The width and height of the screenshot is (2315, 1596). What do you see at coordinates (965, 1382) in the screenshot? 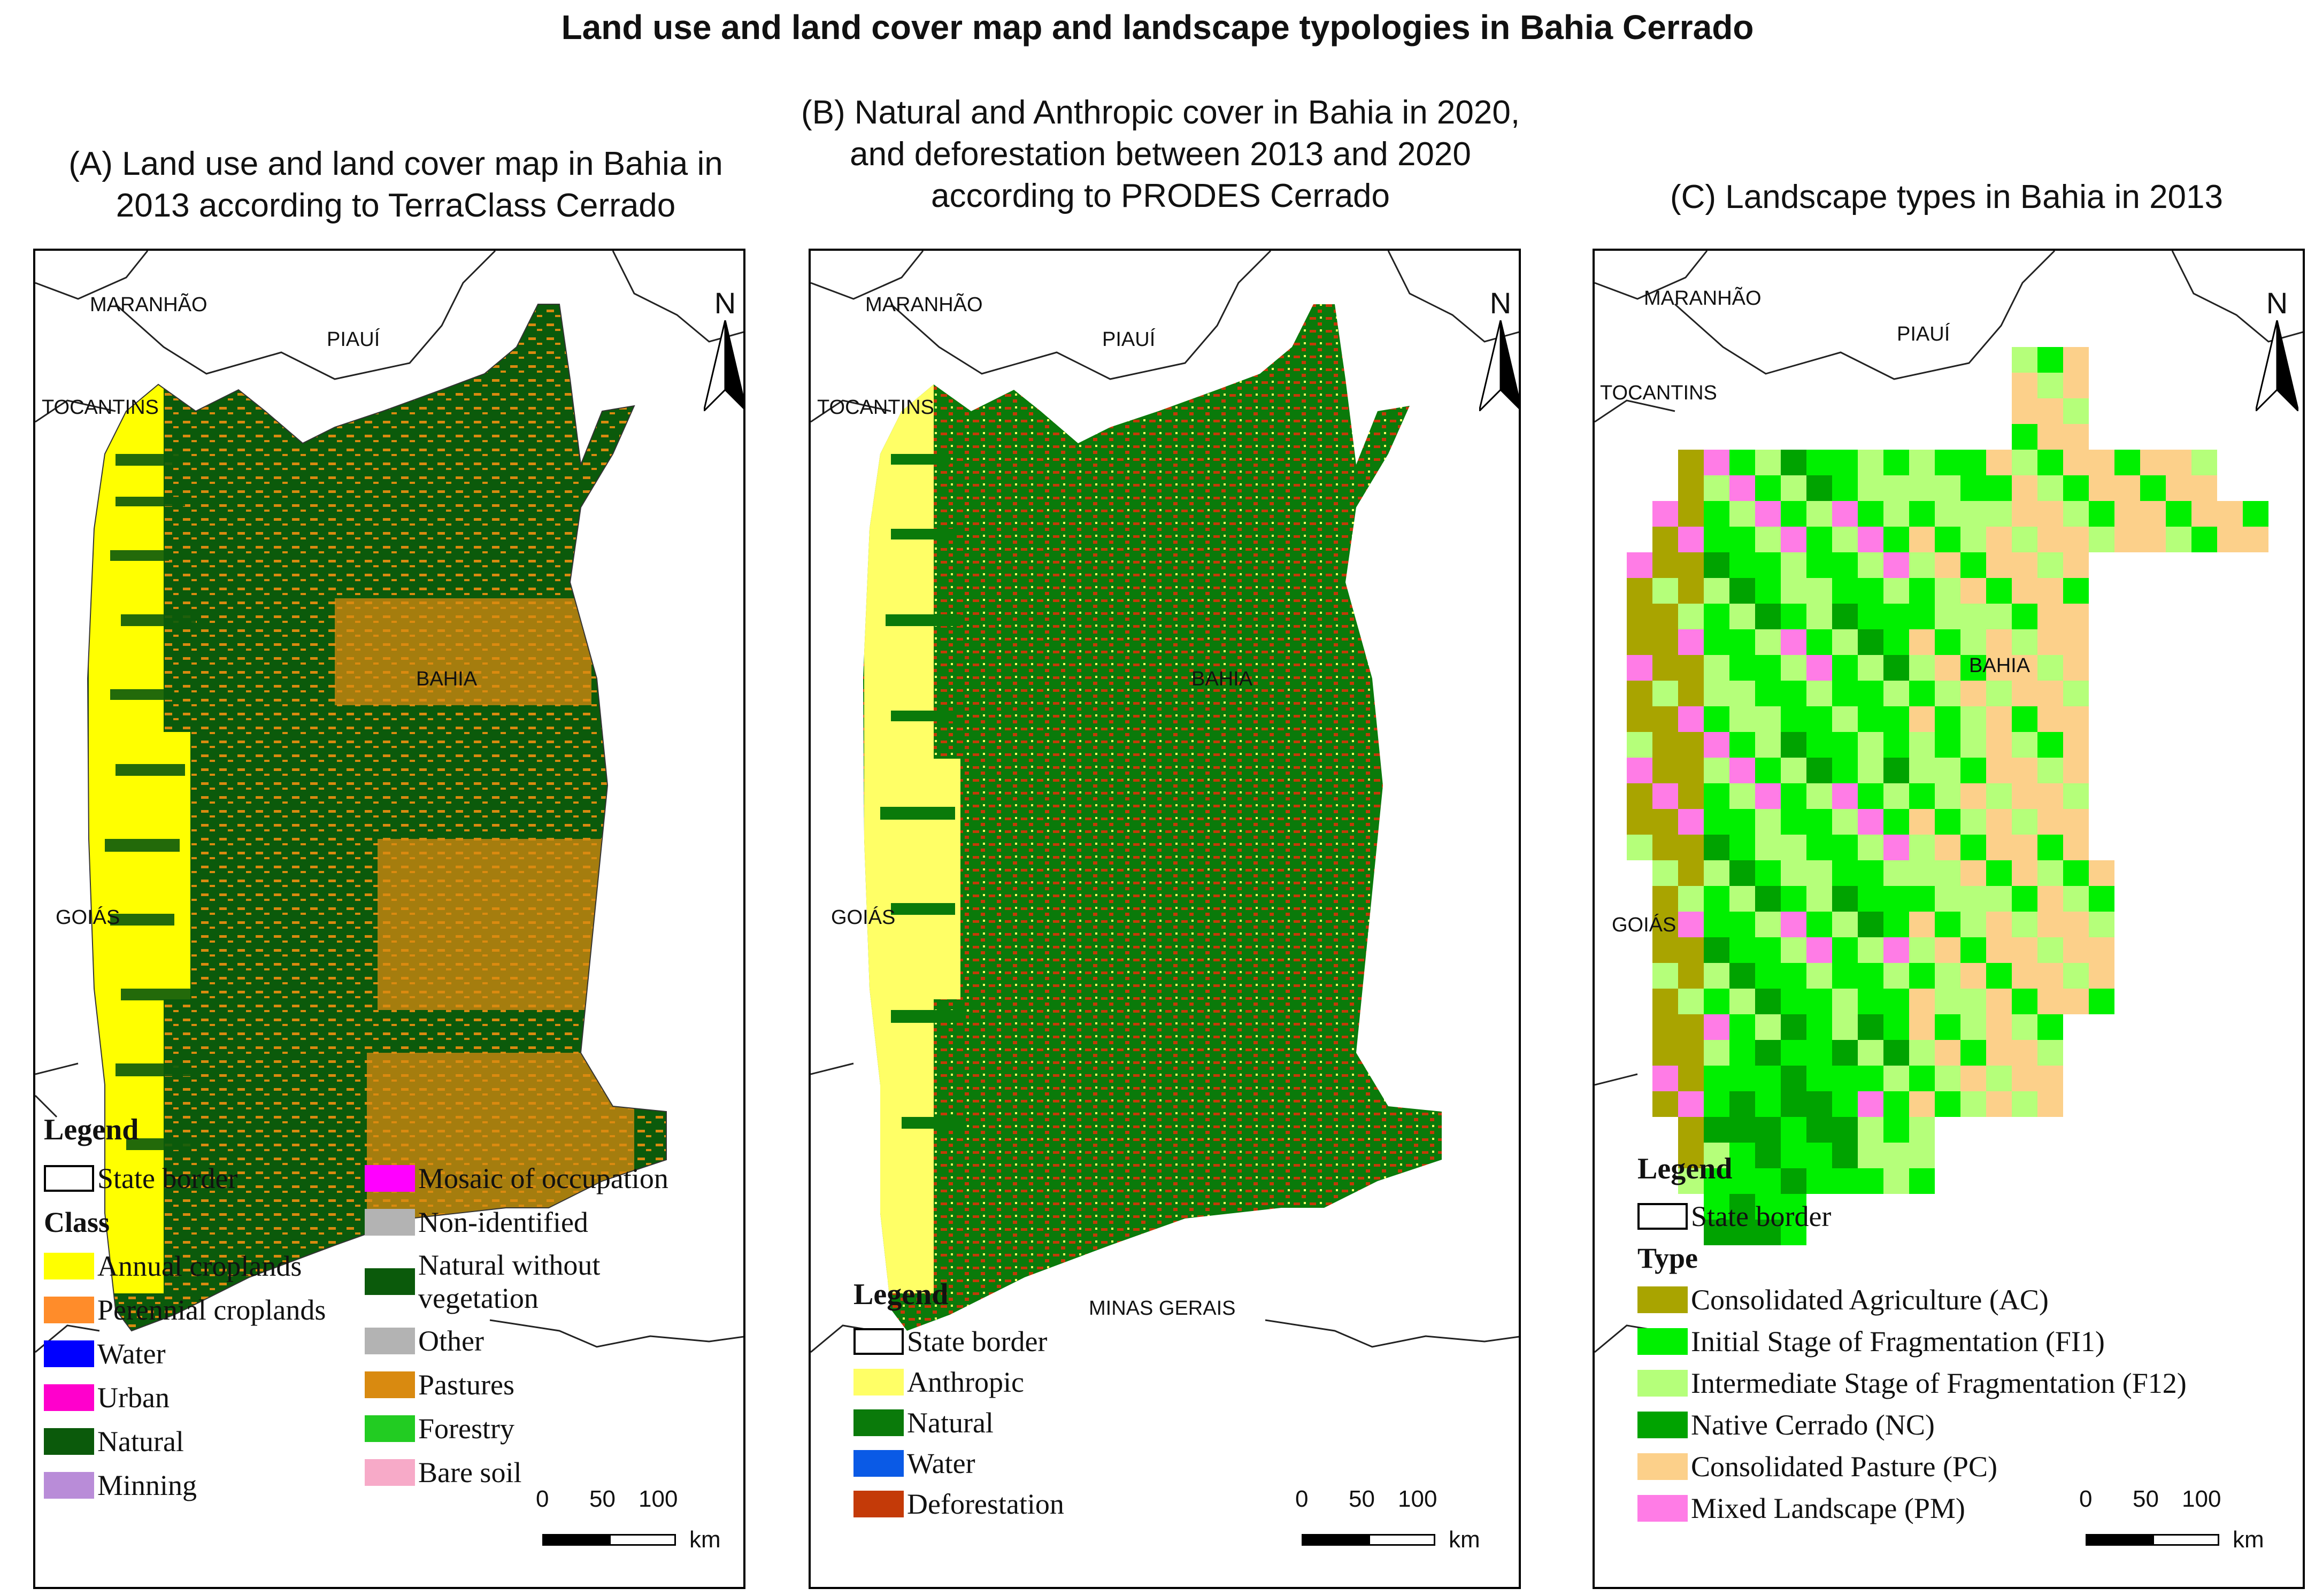
I see `legend-label: Anthropic` at bounding box center [965, 1382].